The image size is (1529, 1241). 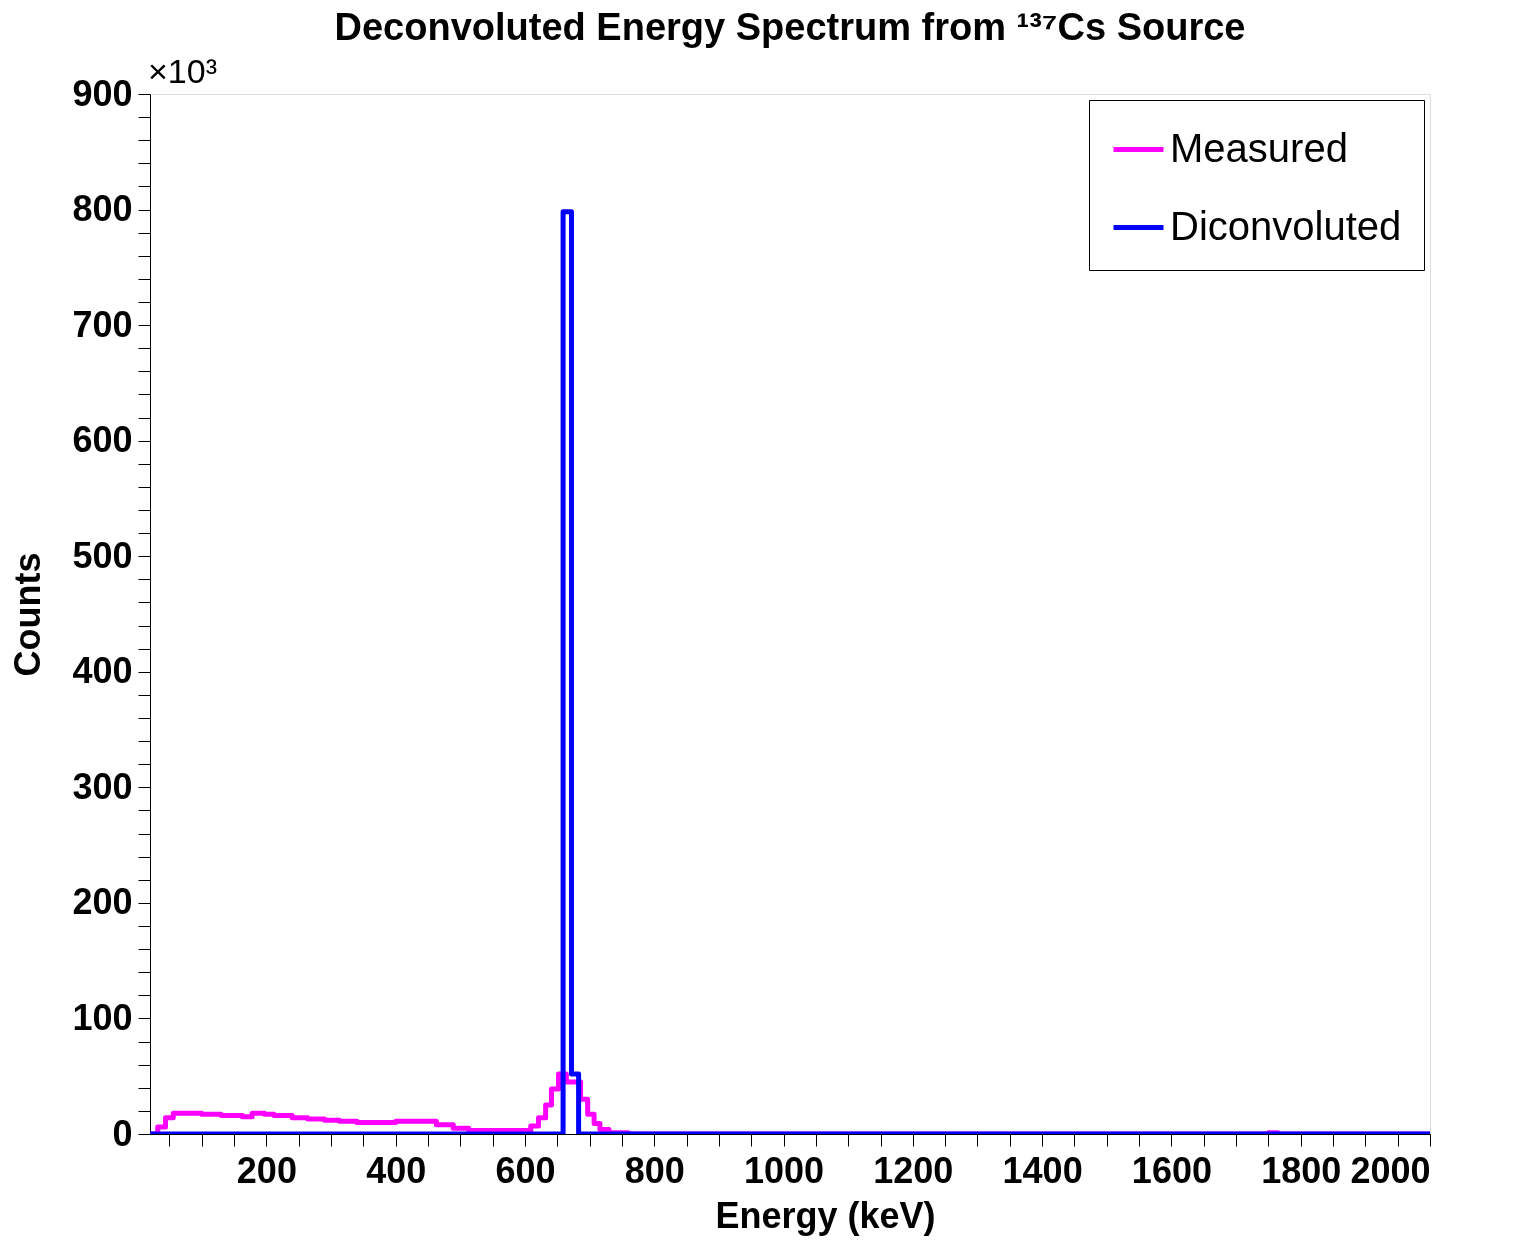 What do you see at coordinates (102, 902) in the screenshot?
I see `y-tick-label: 200` at bounding box center [102, 902].